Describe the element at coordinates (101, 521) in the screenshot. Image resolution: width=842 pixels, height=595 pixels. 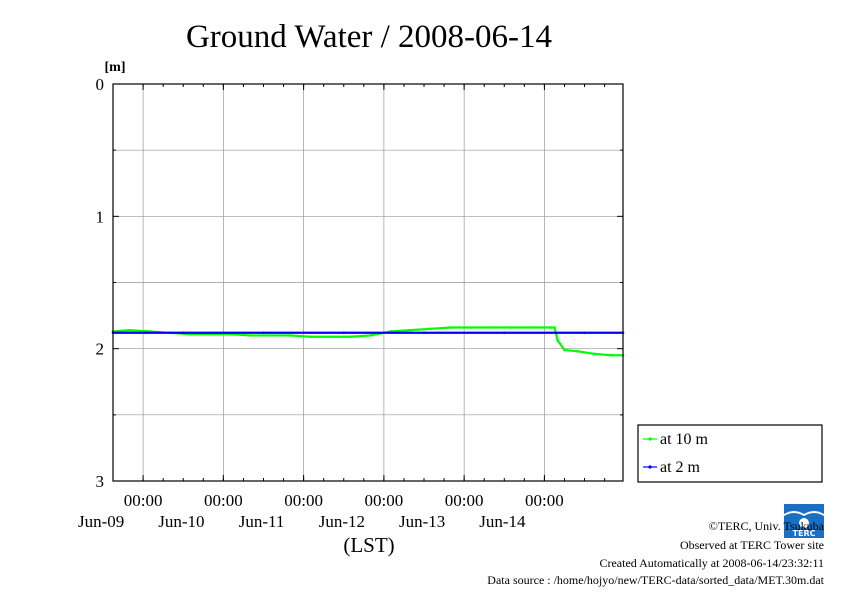
I see `x-tick-date-label: Jun-09` at that location.